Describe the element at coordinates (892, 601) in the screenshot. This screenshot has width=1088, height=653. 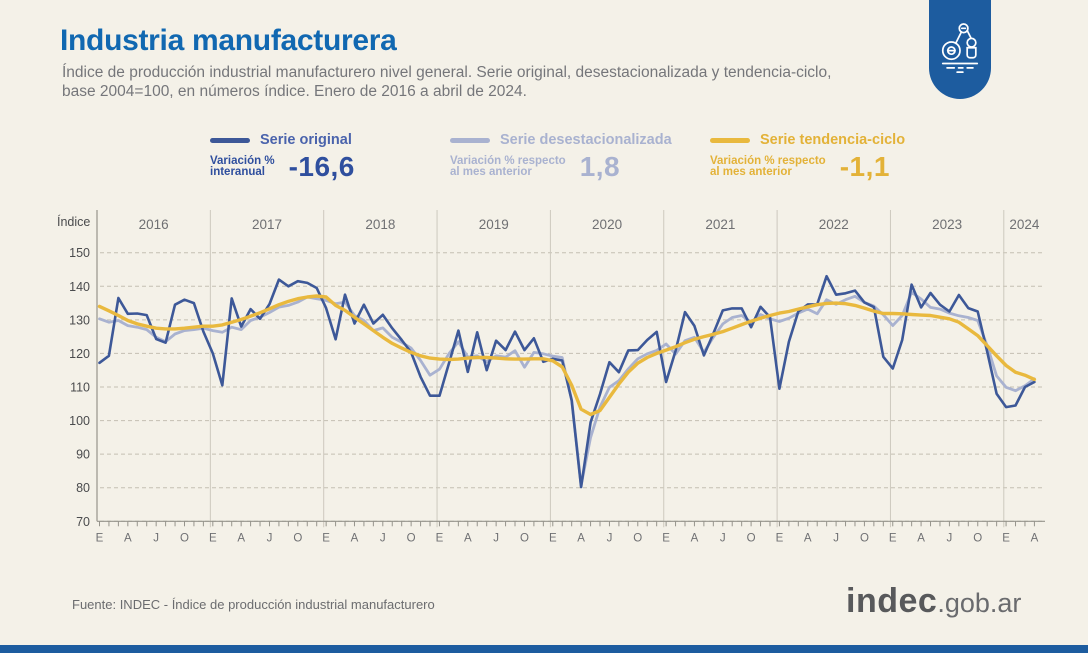
I see `indec-wordmark-bold: indec` at that location.